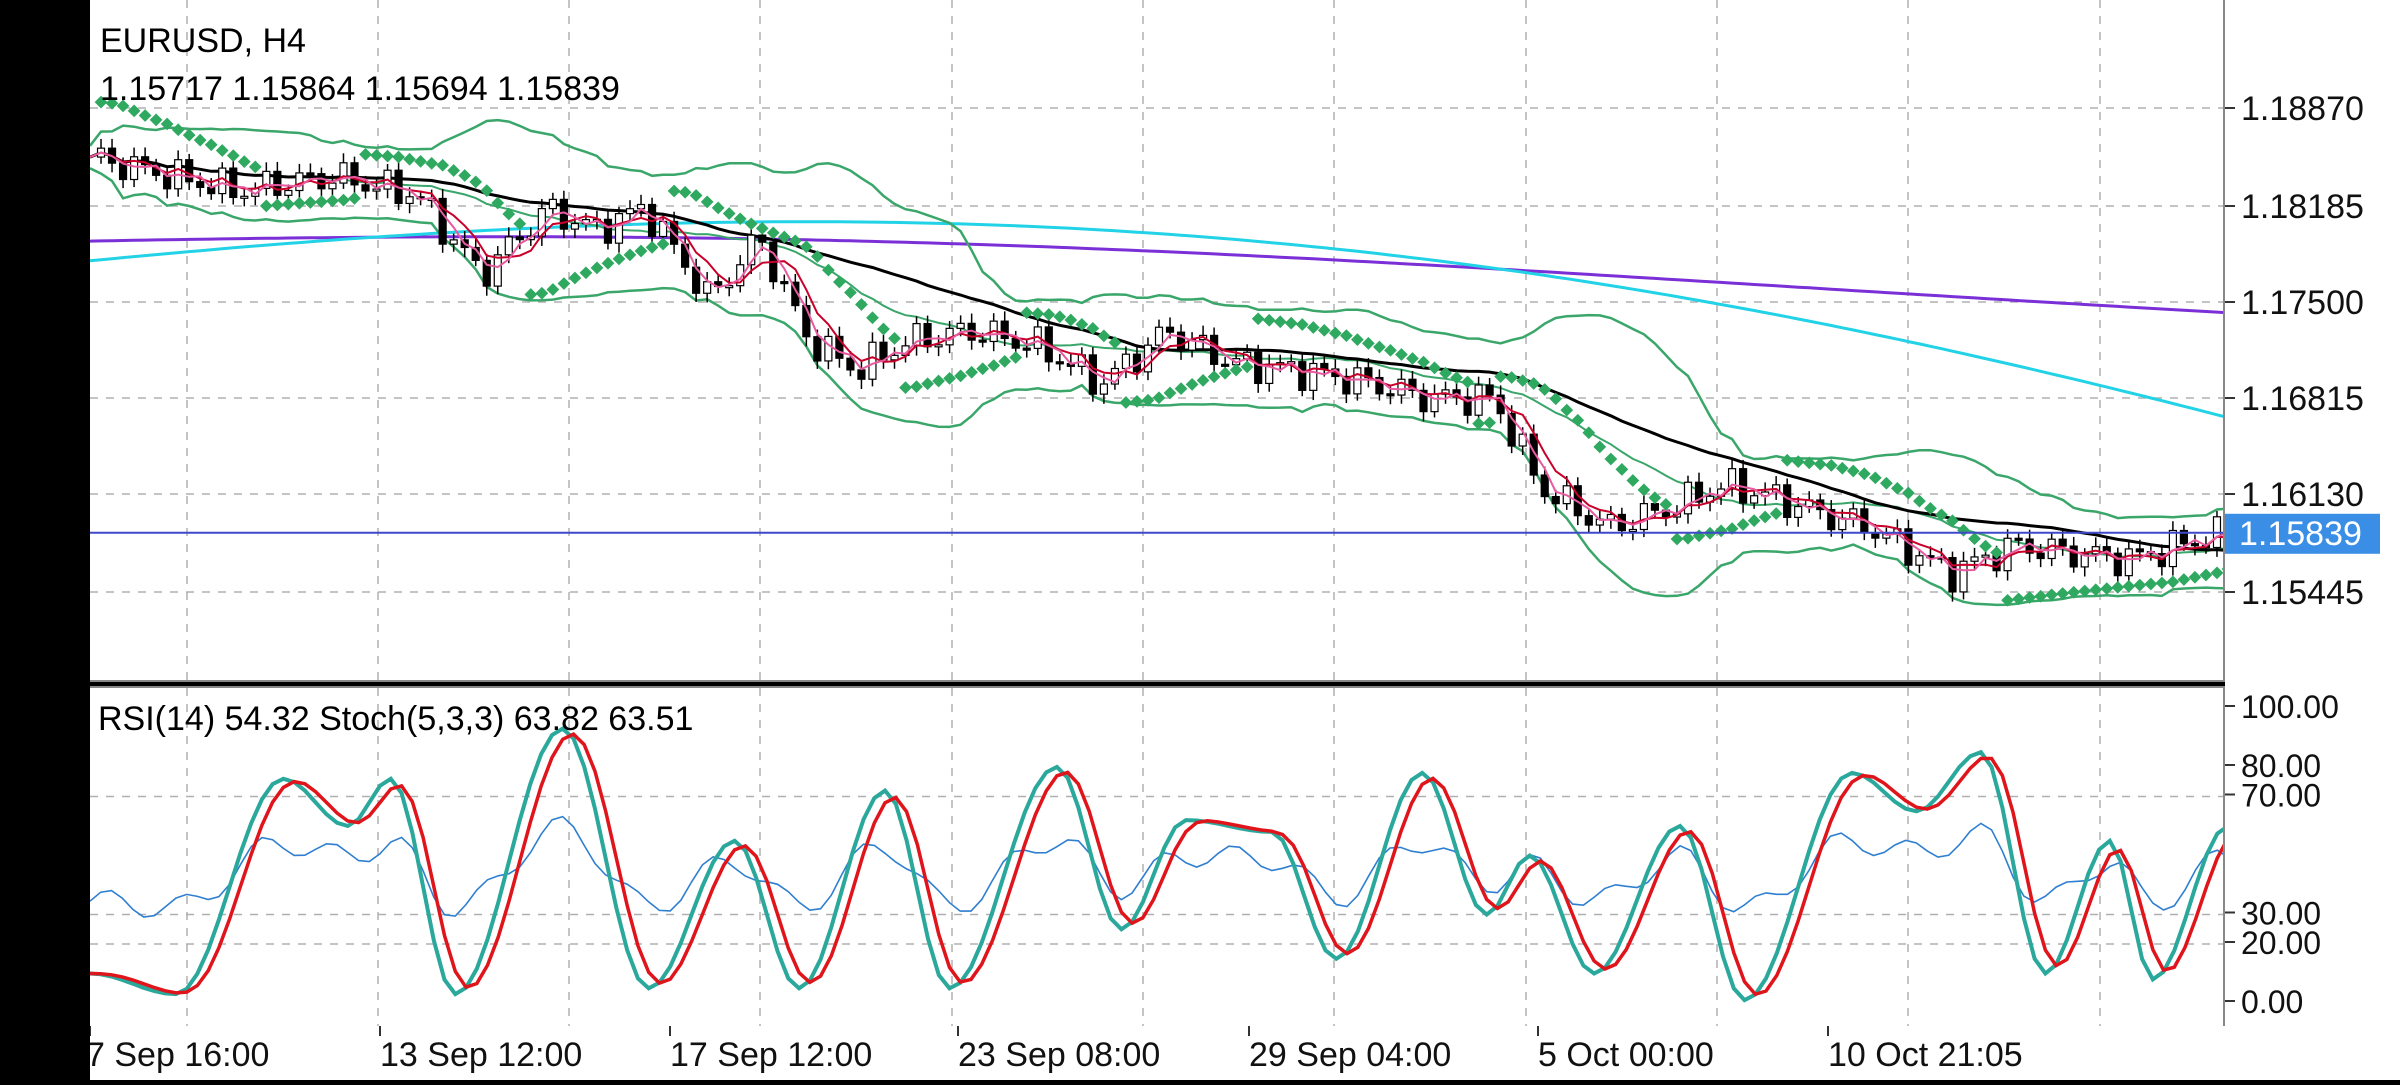  What do you see at coordinates (2281, 766) in the screenshot?
I see `indicator-tick-label: 80.00` at bounding box center [2281, 766].